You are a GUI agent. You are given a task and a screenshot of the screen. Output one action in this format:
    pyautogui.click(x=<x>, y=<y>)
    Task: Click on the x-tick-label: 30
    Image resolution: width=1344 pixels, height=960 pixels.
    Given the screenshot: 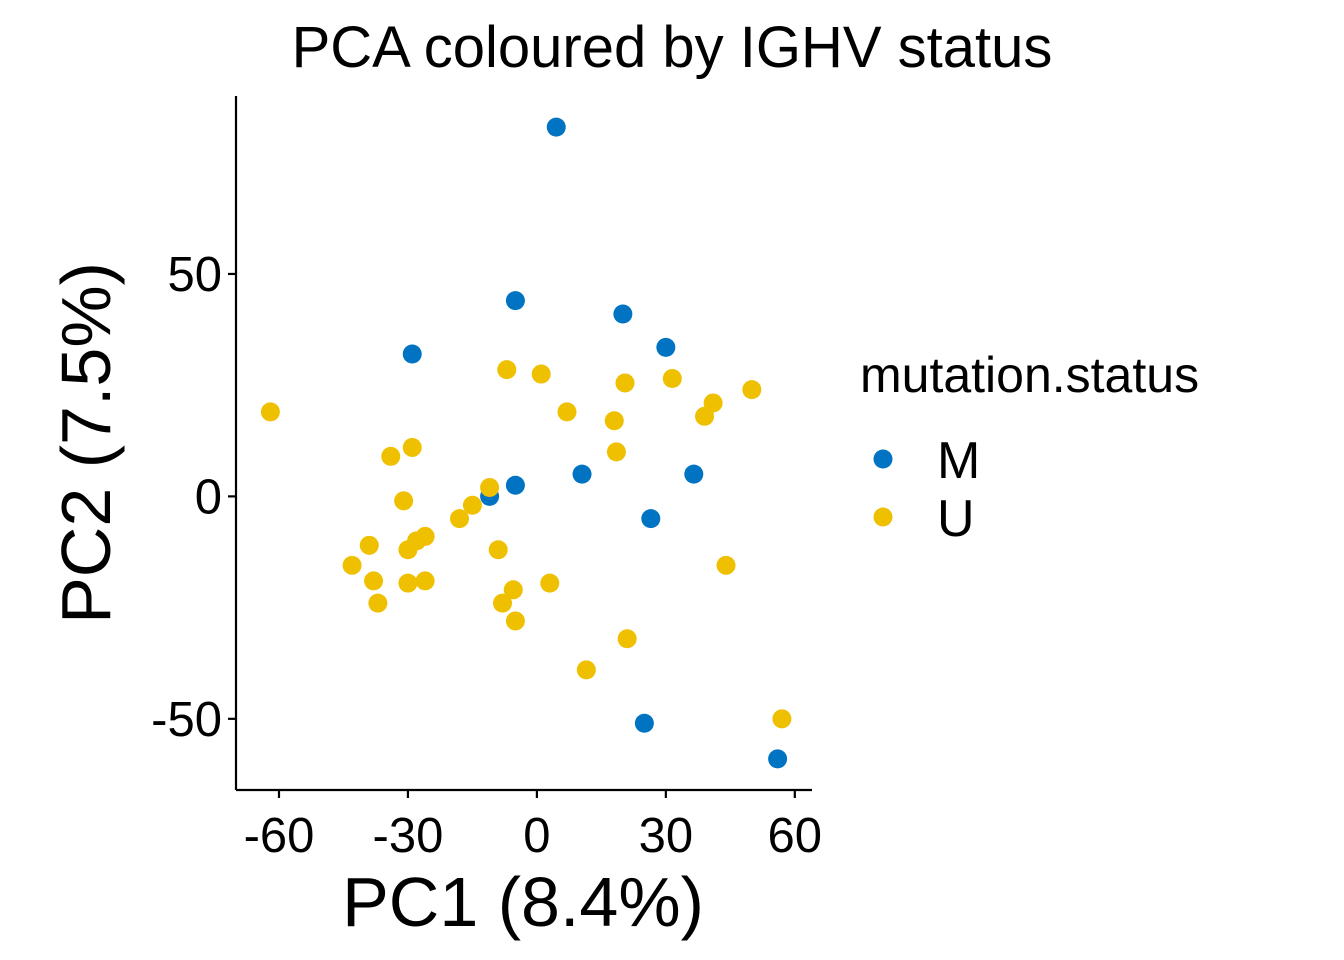 What is the action you would take?
    pyautogui.click(x=666, y=836)
    